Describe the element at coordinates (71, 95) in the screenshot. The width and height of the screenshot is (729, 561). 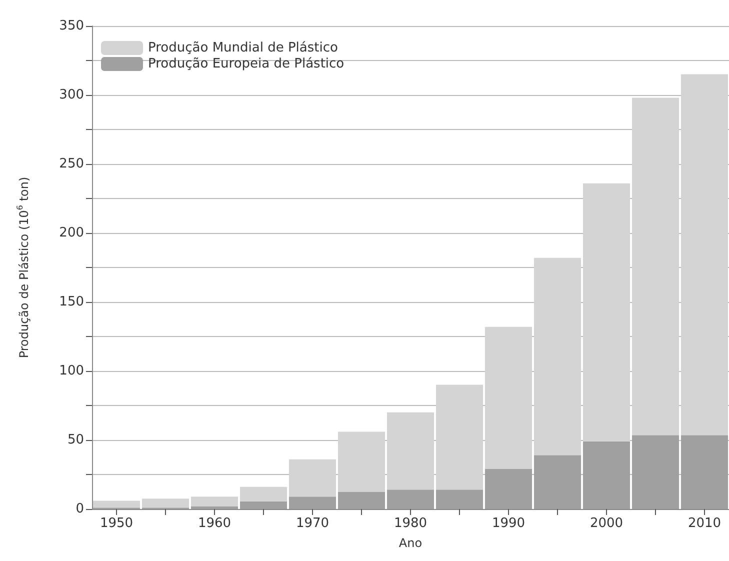
I see `y-tick-label: 300` at that location.